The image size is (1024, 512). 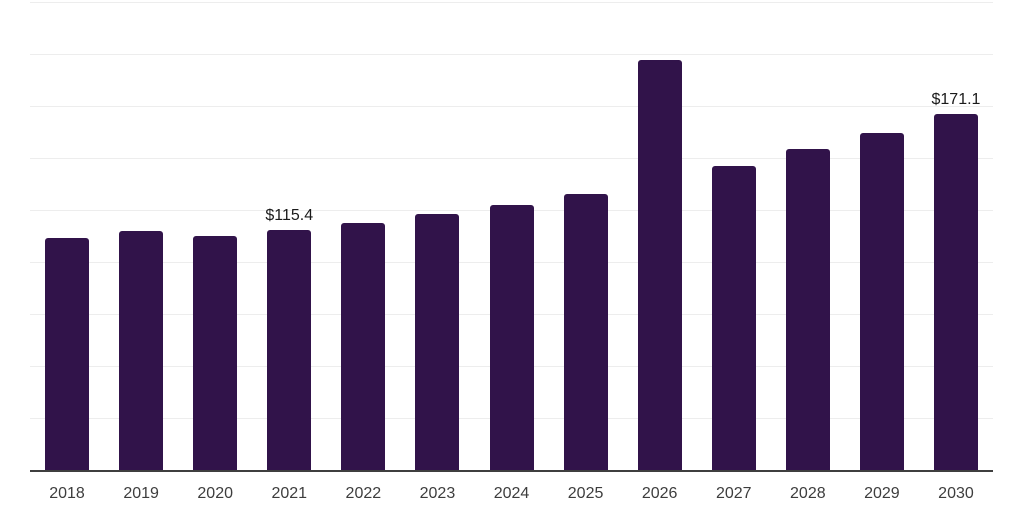 I want to click on bar-slot-2026, so click(x=660, y=236).